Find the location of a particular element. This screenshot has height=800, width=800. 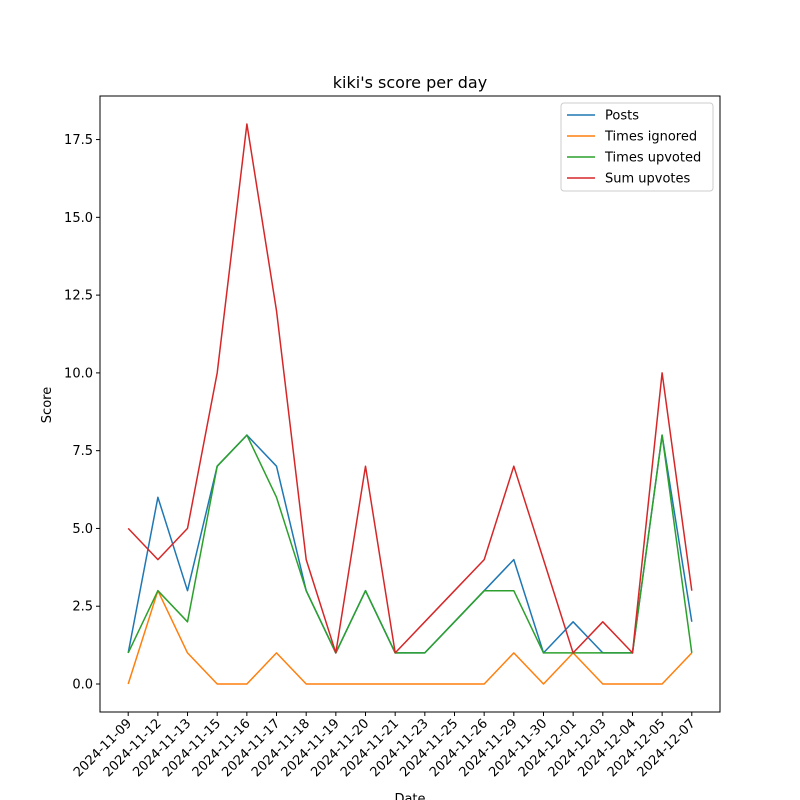

legend-label: Sum upvotes is located at coordinates (648, 179).